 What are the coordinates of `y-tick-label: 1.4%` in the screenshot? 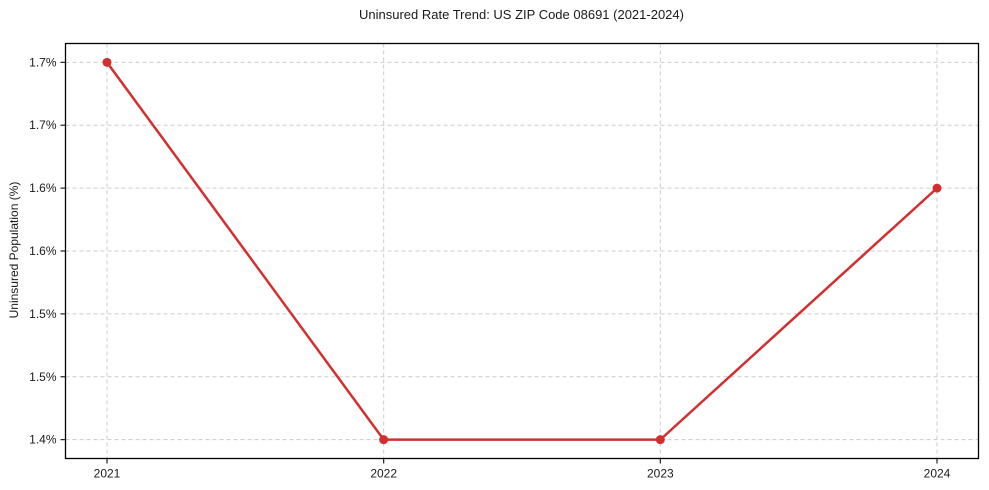 It's located at (43, 440).